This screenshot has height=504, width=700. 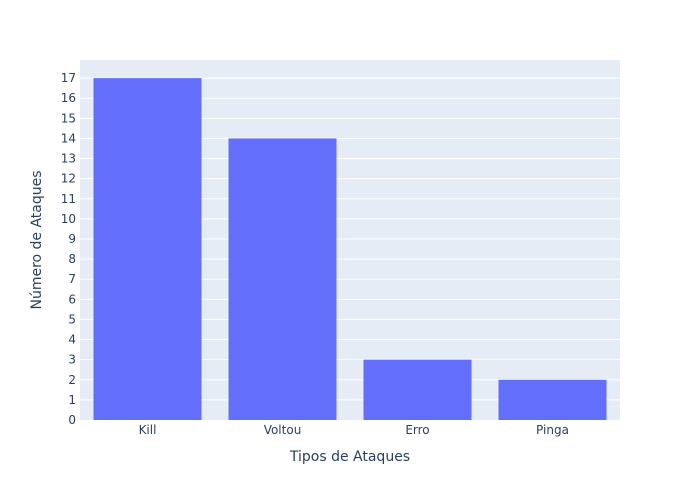 I want to click on y-tick-label: 5, so click(x=72, y=319).